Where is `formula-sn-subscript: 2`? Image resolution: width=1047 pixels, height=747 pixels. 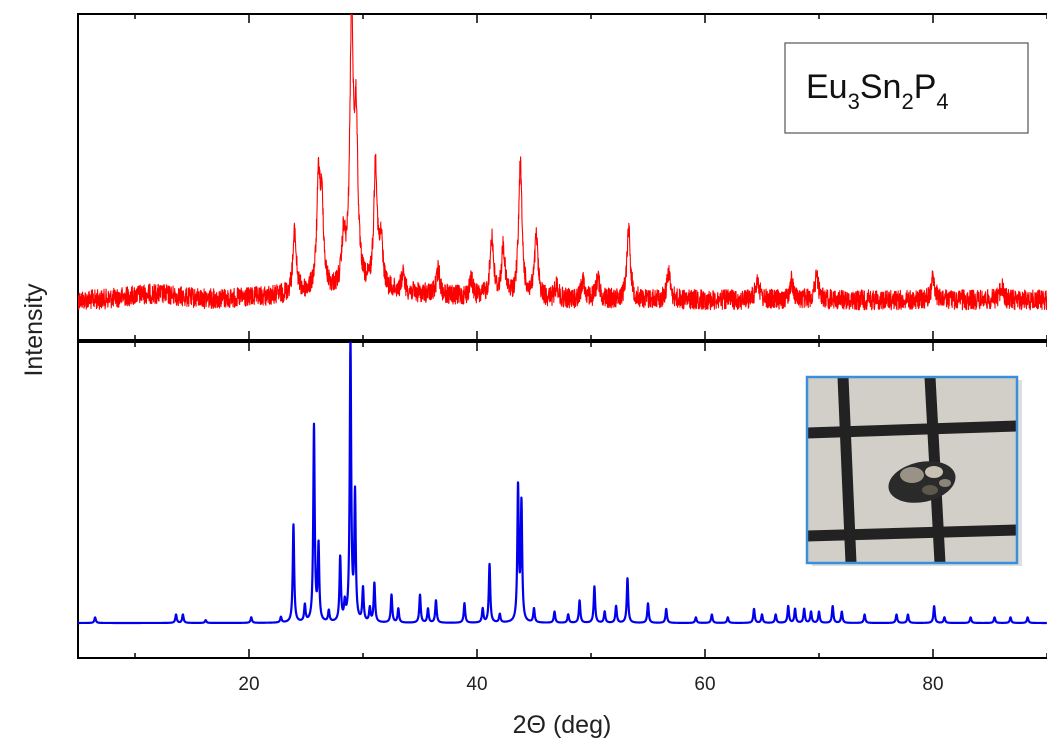
formula-sn-subscript: 2 is located at coordinates (907, 101).